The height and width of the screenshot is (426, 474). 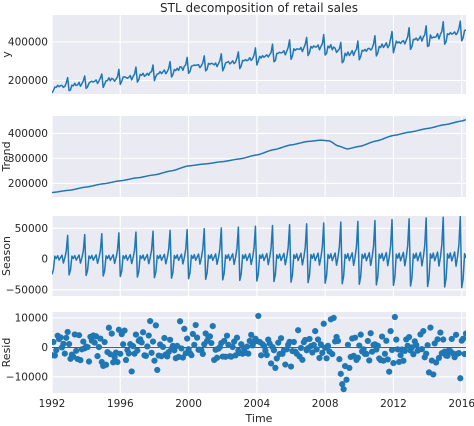 What do you see at coordinates (188, 404) in the screenshot?
I see `x-tick-label: 2000` at bounding box center [188, 404].